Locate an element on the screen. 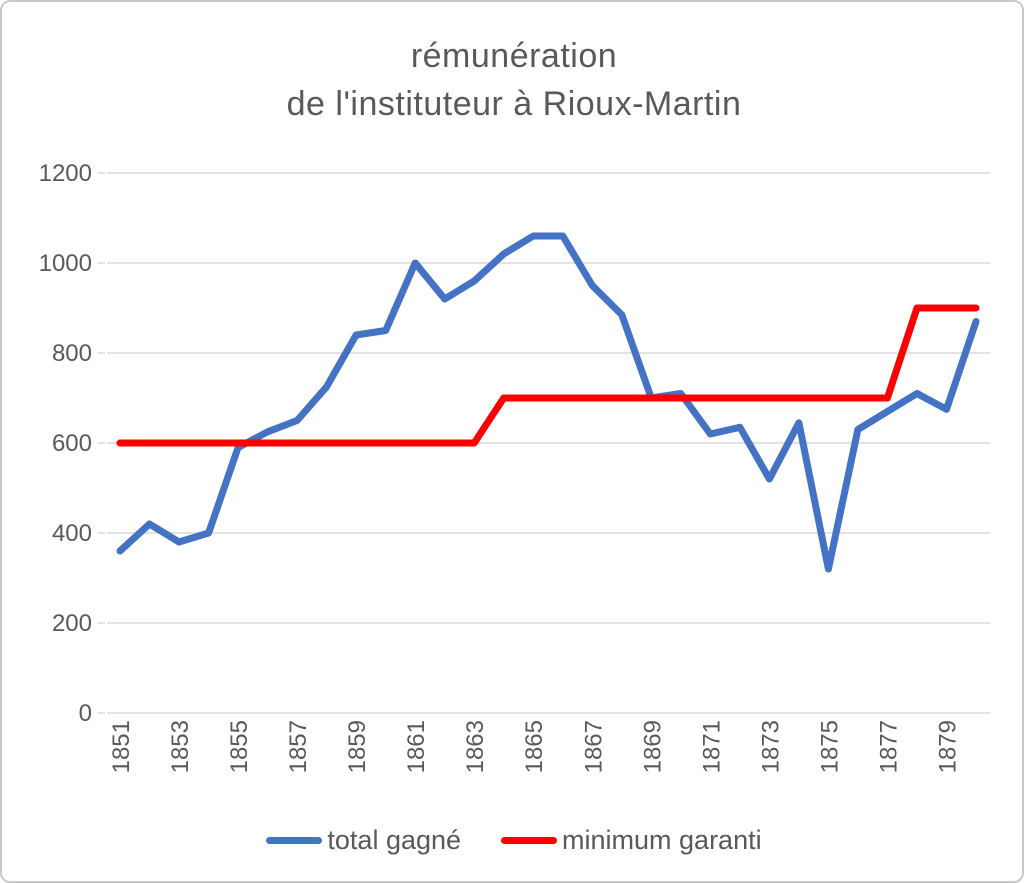  x-tick-label-1857: 1857 is located at coordinates (298, 746).